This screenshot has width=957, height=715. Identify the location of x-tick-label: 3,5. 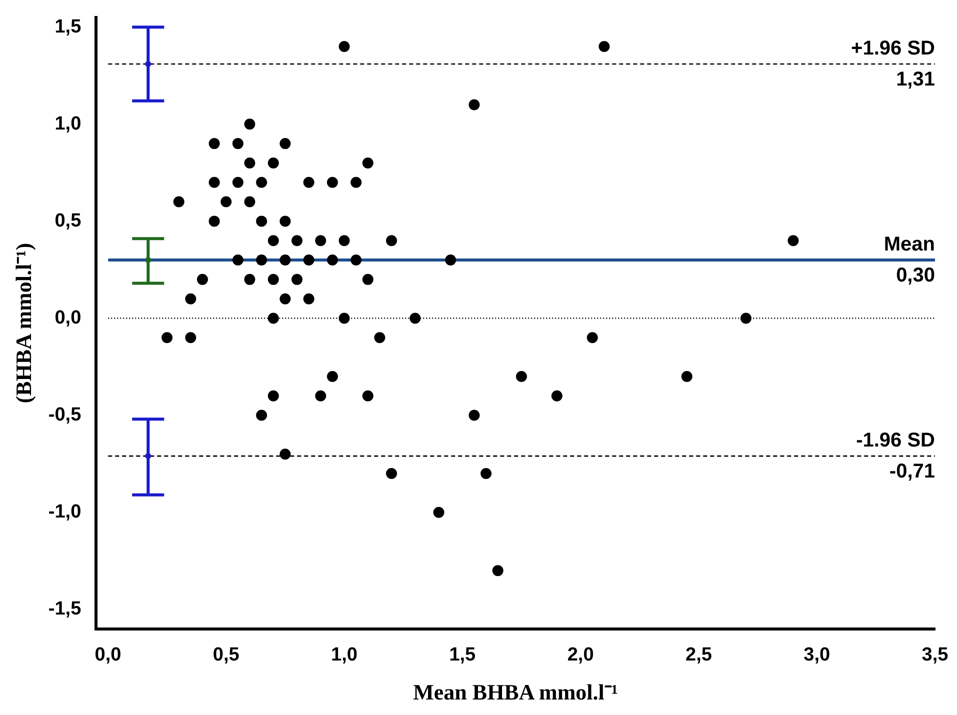
(935, 655).